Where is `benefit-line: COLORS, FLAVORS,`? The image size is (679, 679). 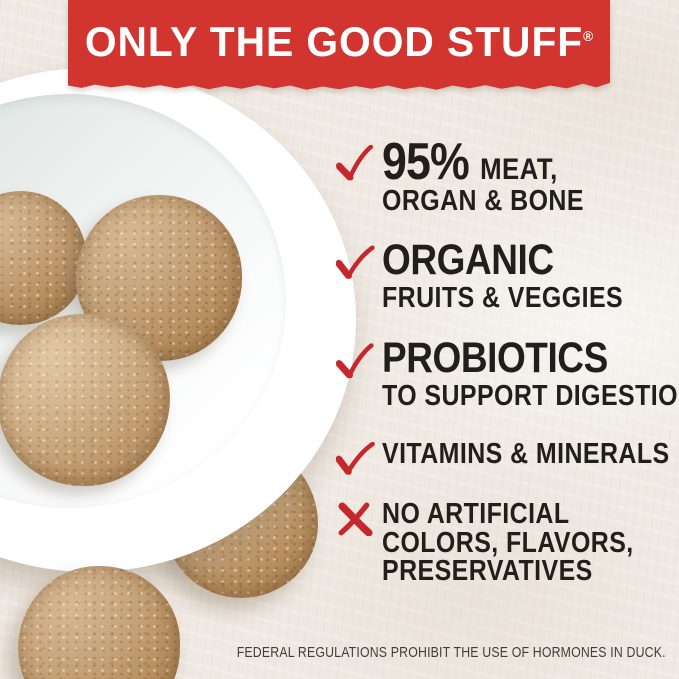 benefit-line: COLORS, FLAVORS, is located at coordinates (508, 542).